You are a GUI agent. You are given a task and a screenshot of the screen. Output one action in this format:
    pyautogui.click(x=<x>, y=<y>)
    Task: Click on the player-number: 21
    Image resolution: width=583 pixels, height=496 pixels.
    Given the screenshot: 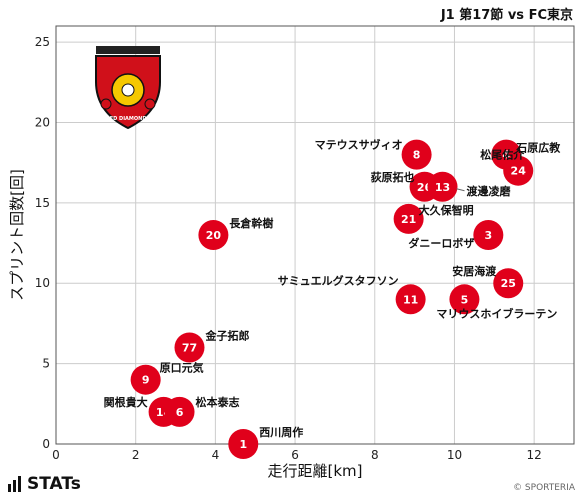 What is the action you would take?
    pyautogui.click(x=408, y=219)
    